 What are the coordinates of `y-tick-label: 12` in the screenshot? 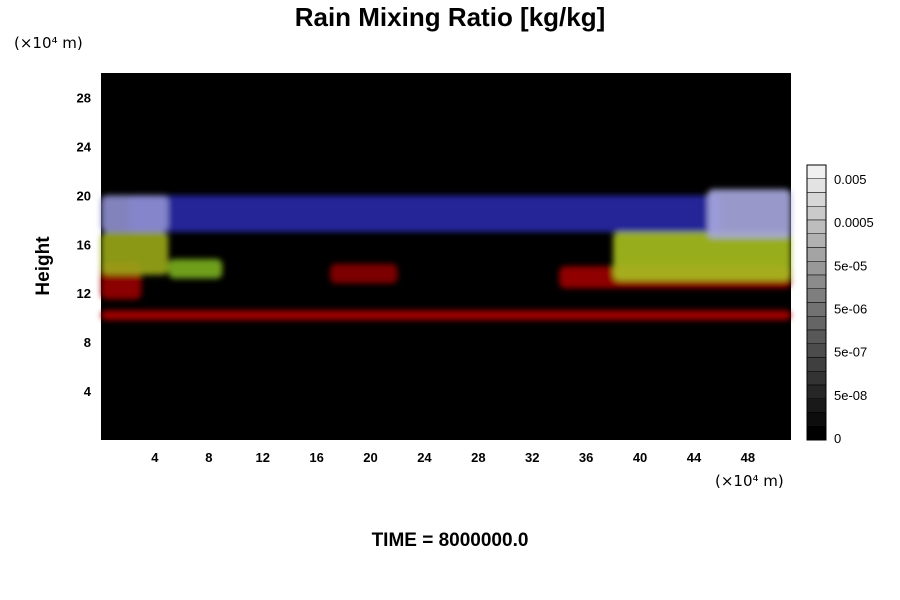 It's located at (84, 293).